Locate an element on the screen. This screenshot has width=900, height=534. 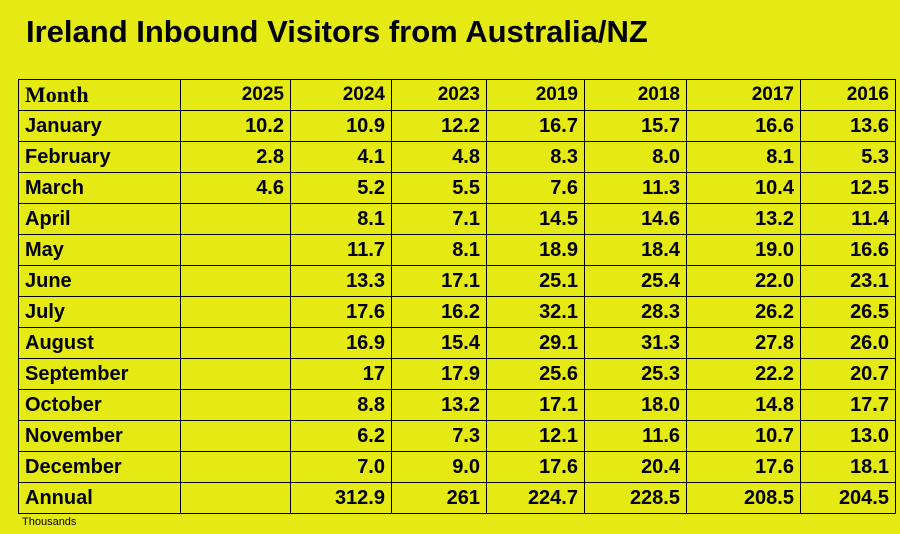
value-cell: 11.3 is located at coordinates (635, 188).